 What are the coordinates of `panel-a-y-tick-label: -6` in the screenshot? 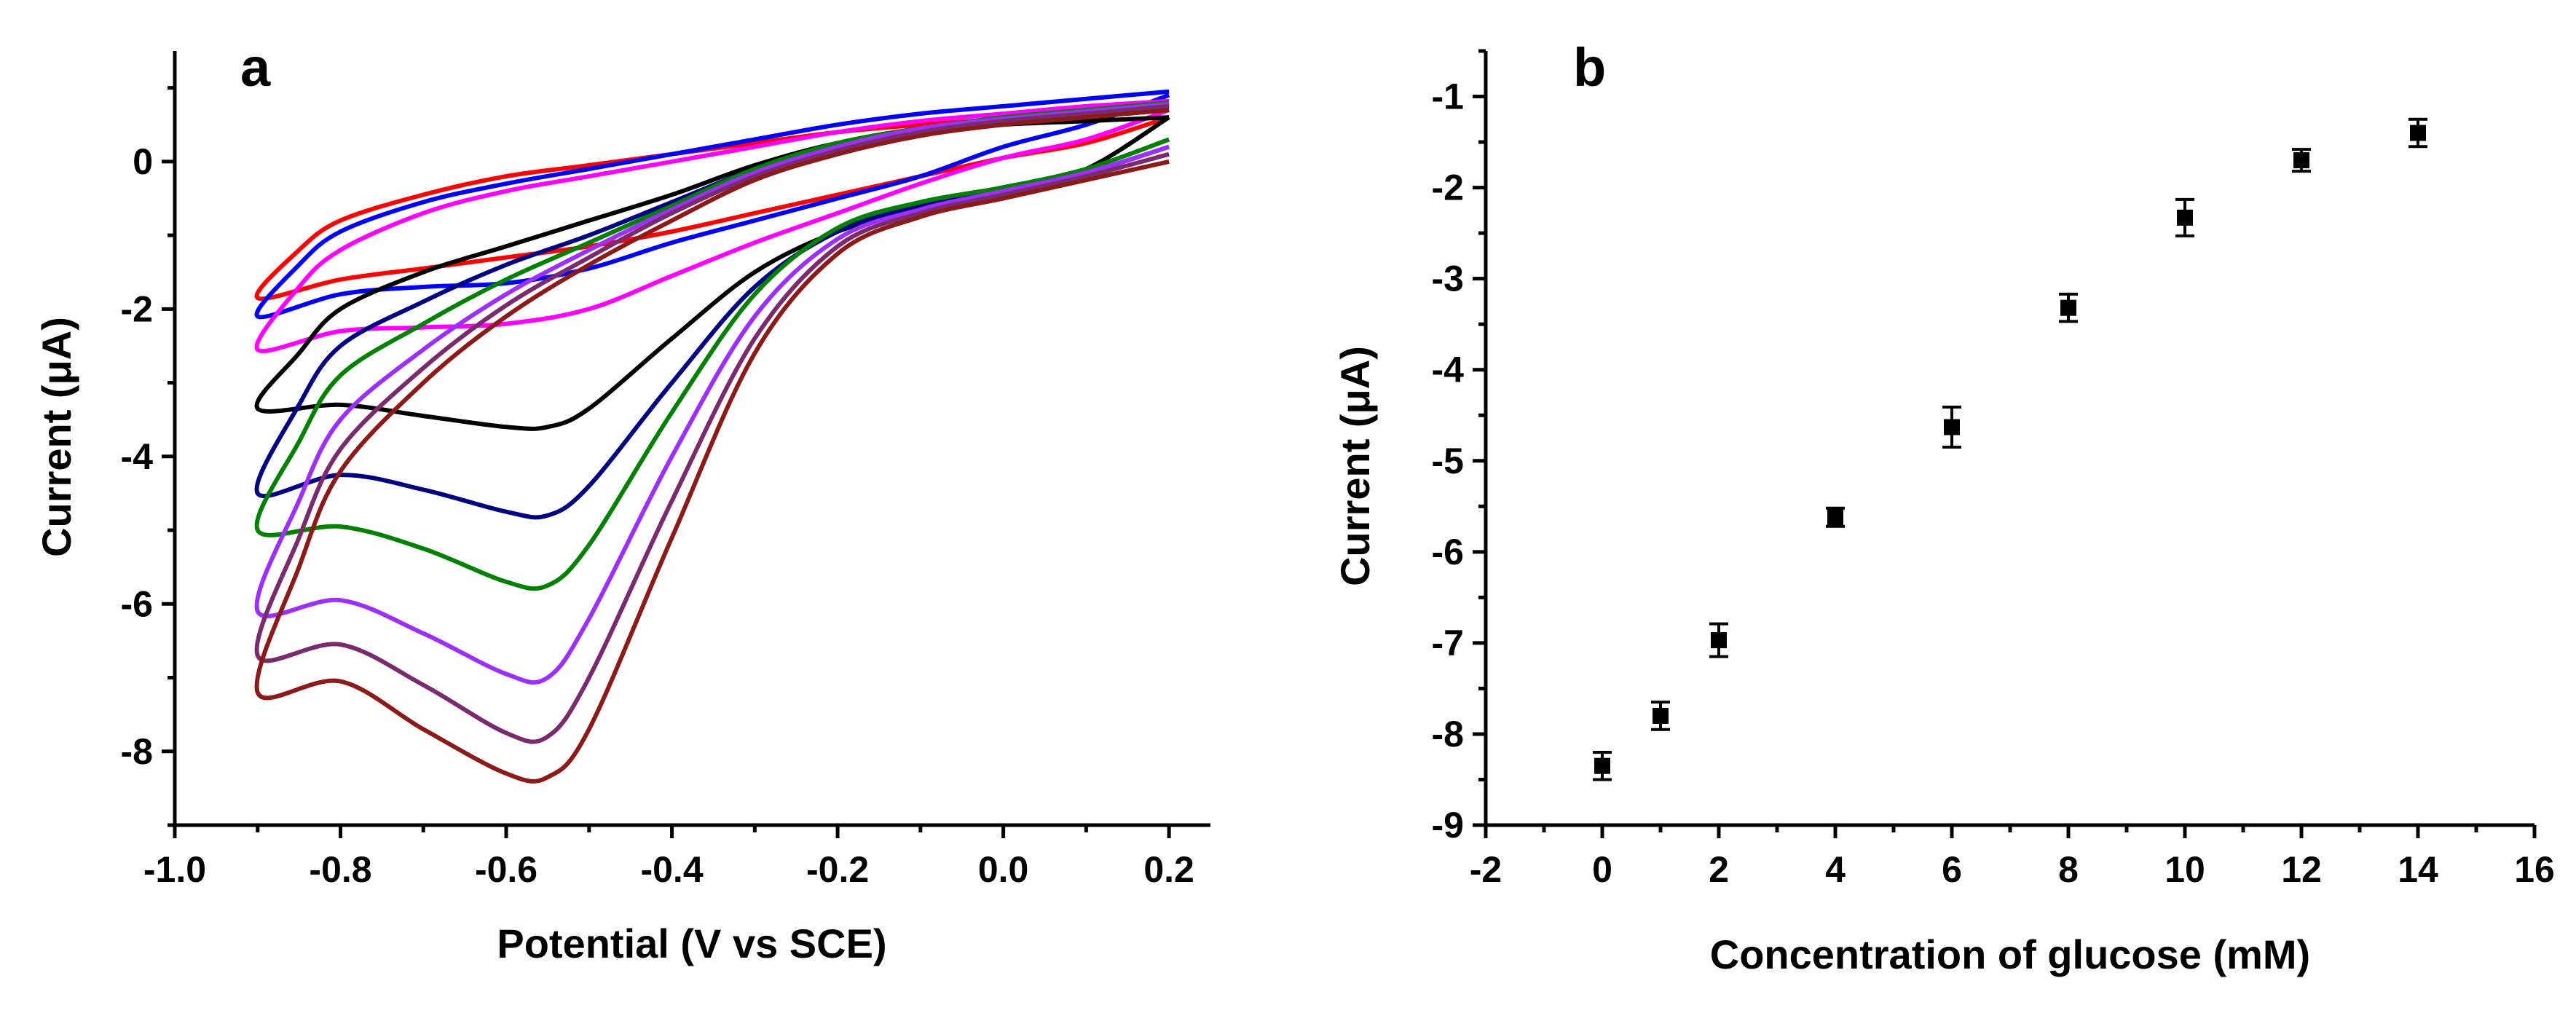 It's located at (137, 603).